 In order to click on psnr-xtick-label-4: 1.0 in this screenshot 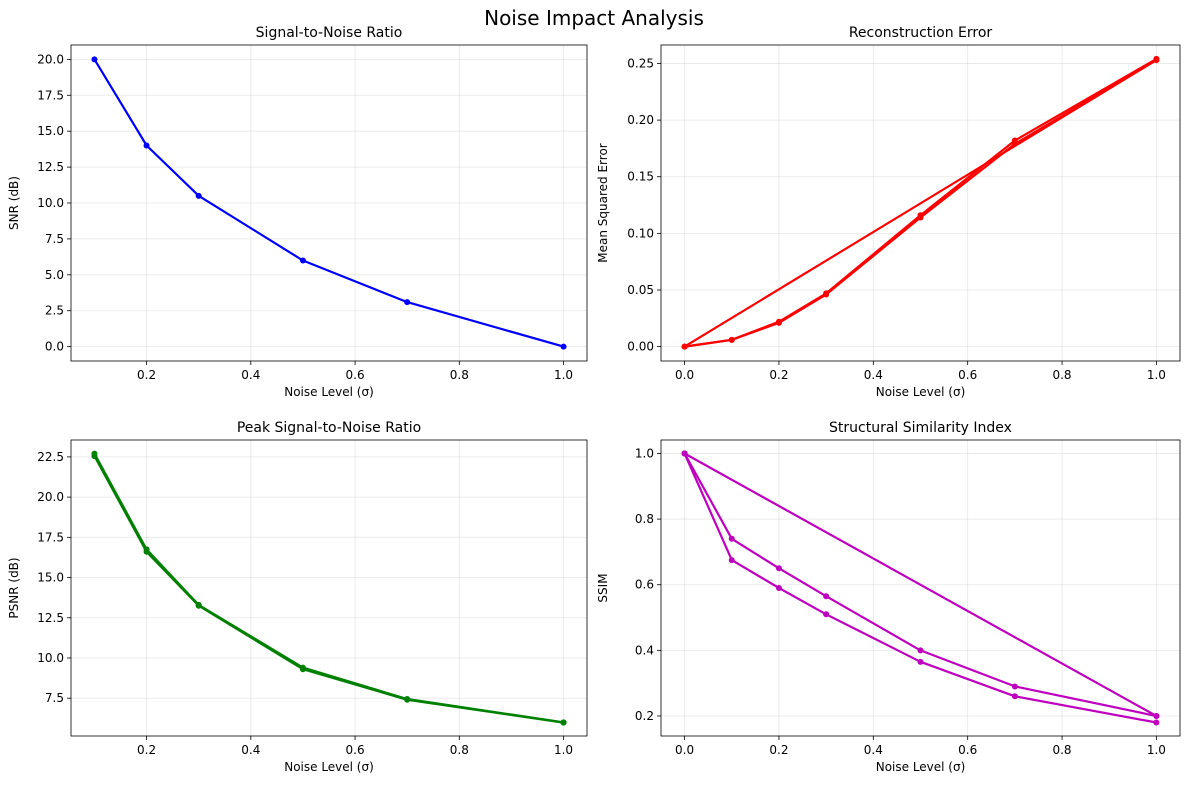, I will do `click(563, 750)`.